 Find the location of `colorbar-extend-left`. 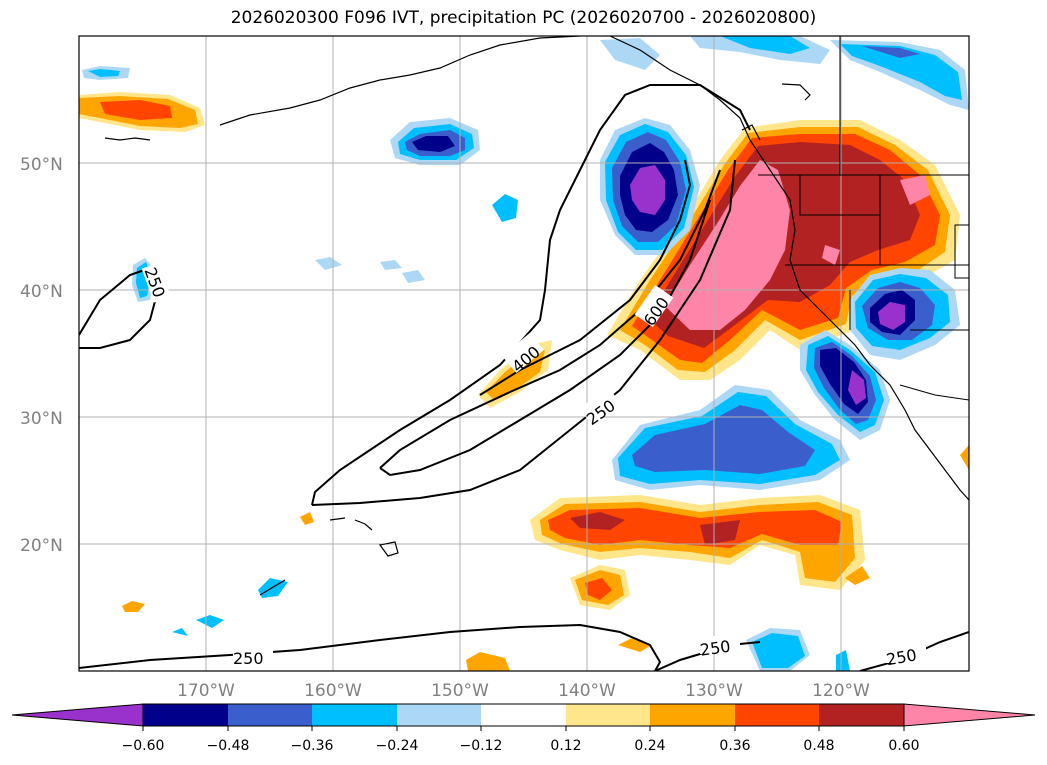

colorbar-extend-left is located at coordinates (77, 715).